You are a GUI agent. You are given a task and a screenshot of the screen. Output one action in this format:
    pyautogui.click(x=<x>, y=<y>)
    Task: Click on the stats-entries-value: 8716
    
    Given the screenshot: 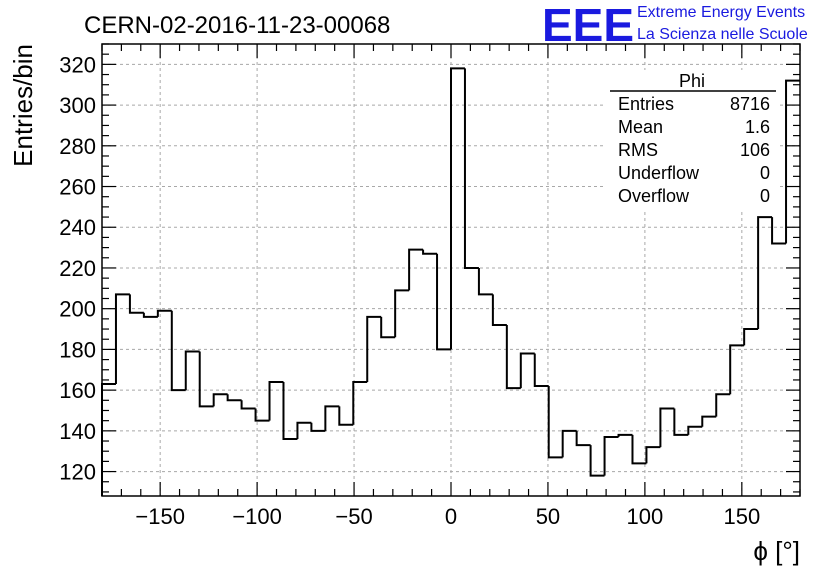 What is the action you would take?
    pyautogui.click(x=750, y=104)
    